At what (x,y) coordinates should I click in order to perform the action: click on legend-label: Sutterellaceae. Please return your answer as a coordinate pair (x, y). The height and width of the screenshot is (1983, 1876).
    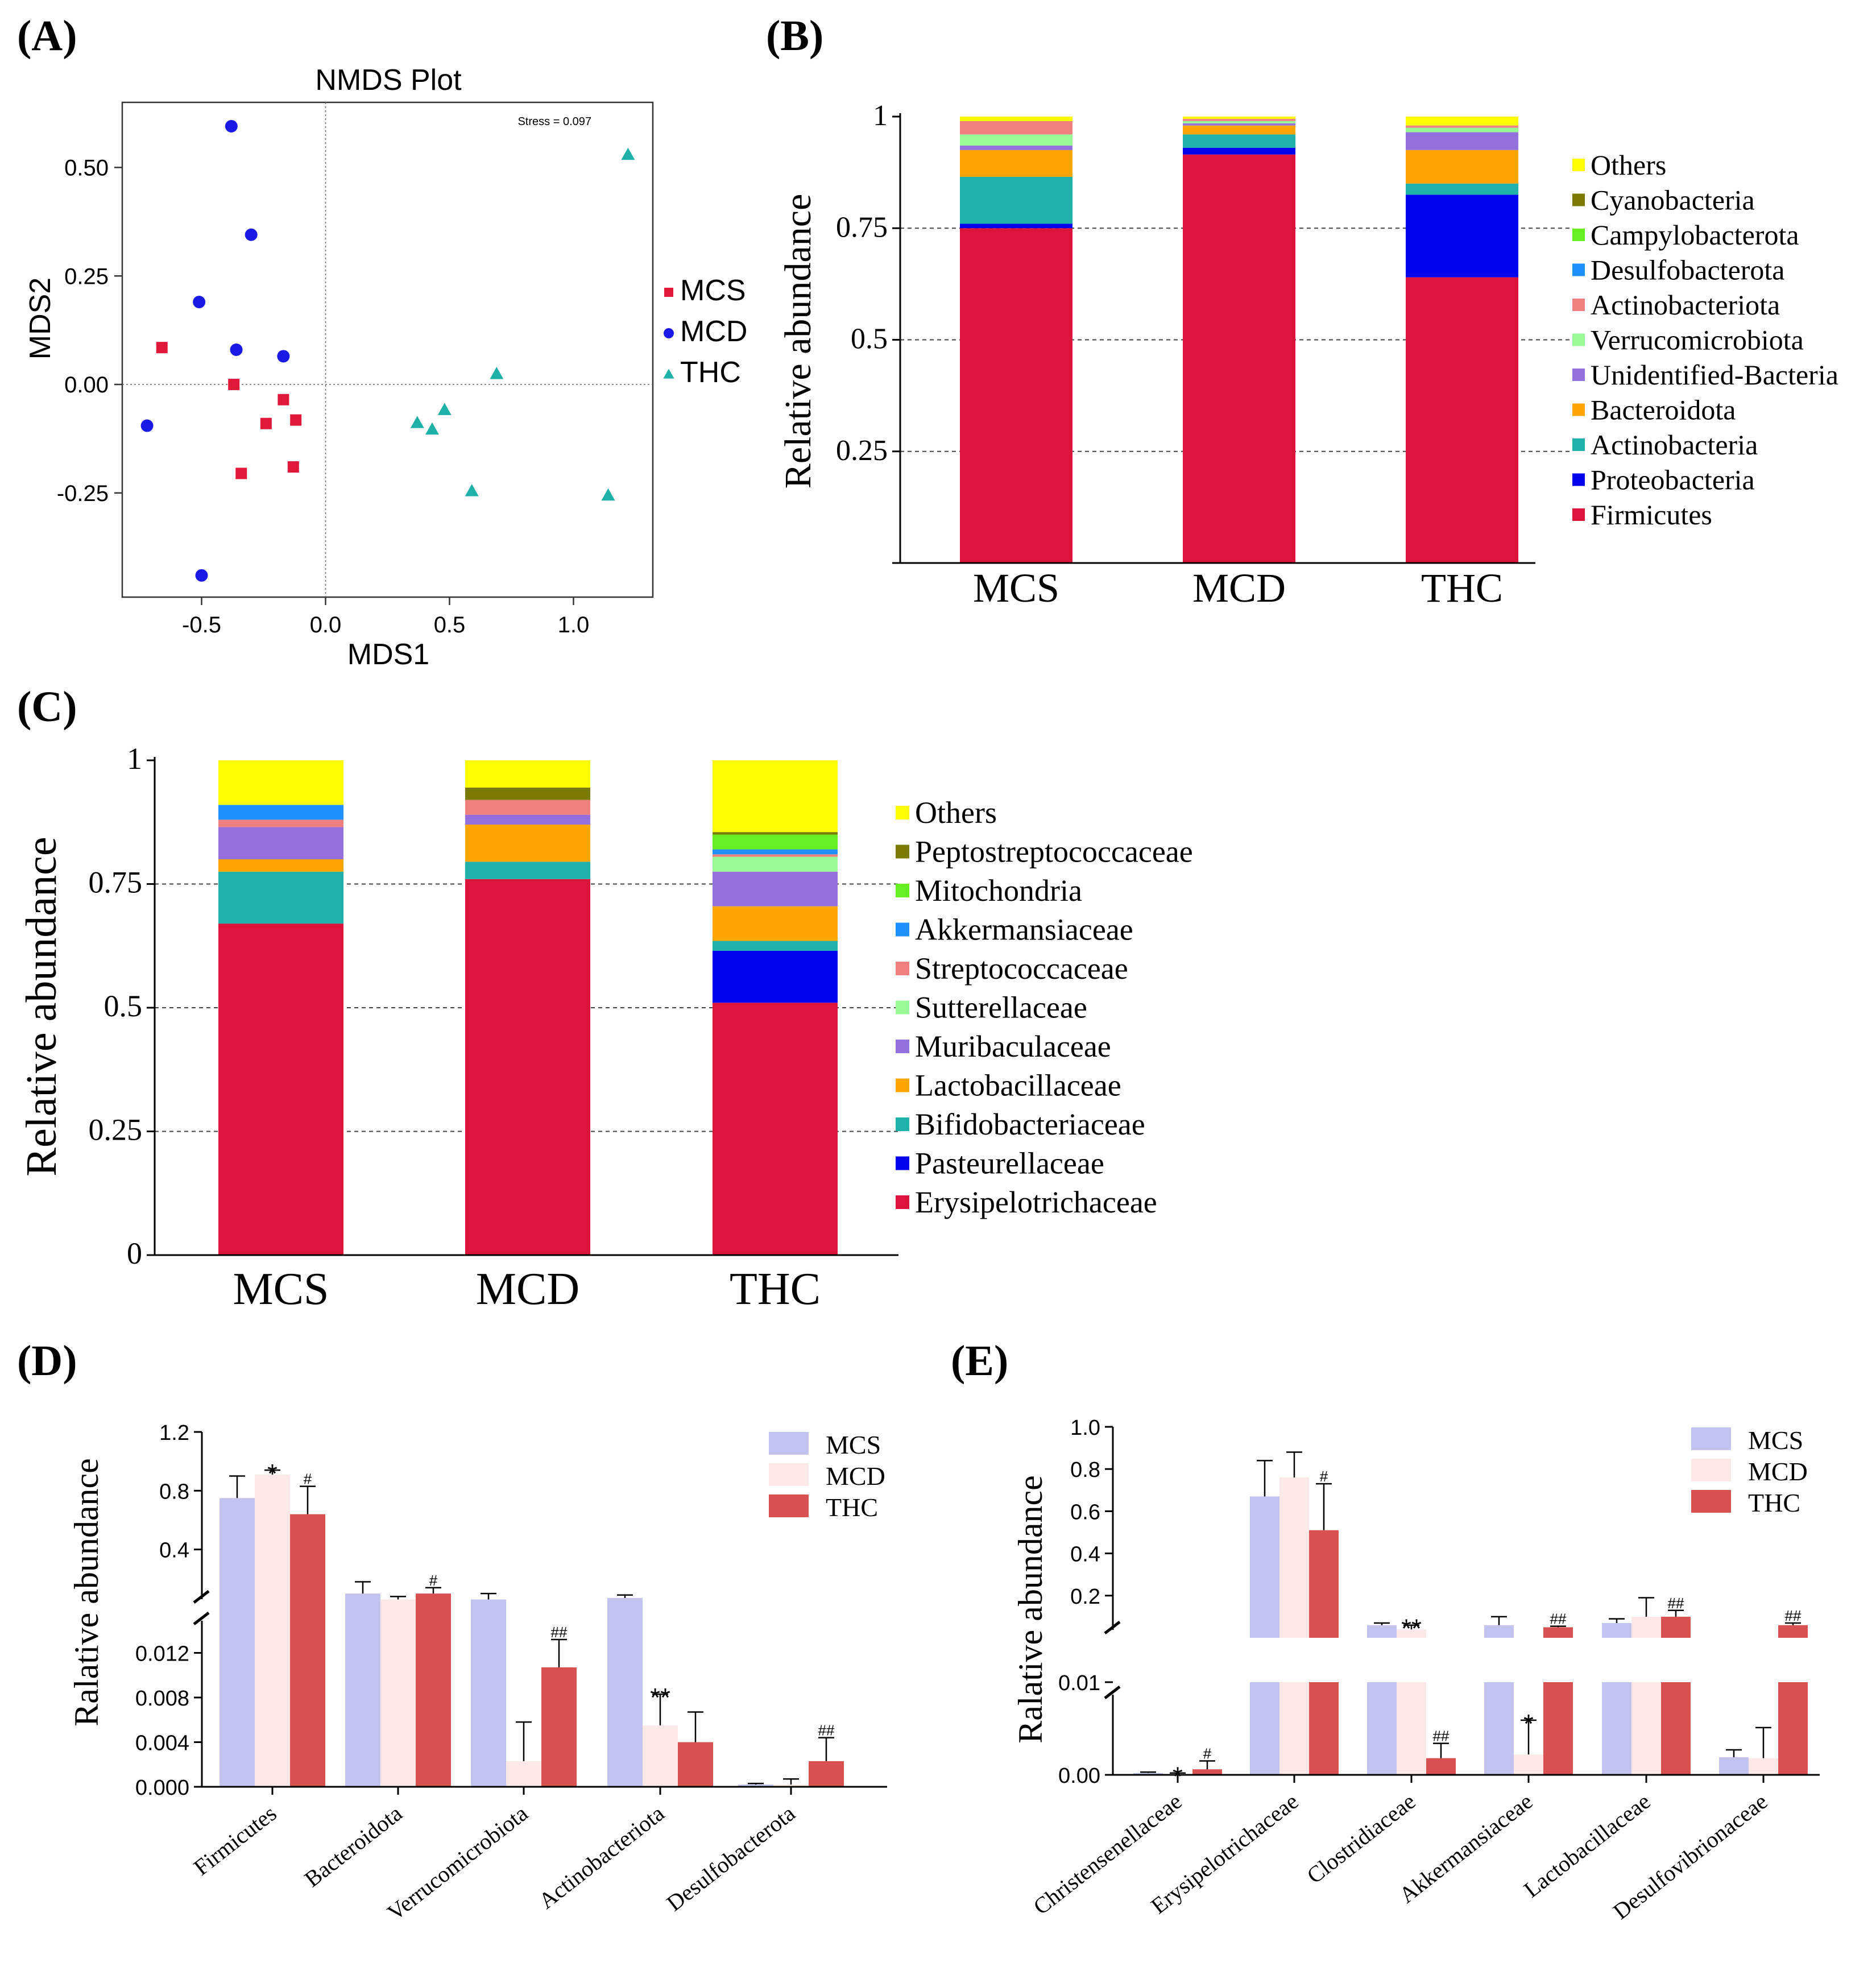
    Looking at the image, I should click on (1001, 1008).